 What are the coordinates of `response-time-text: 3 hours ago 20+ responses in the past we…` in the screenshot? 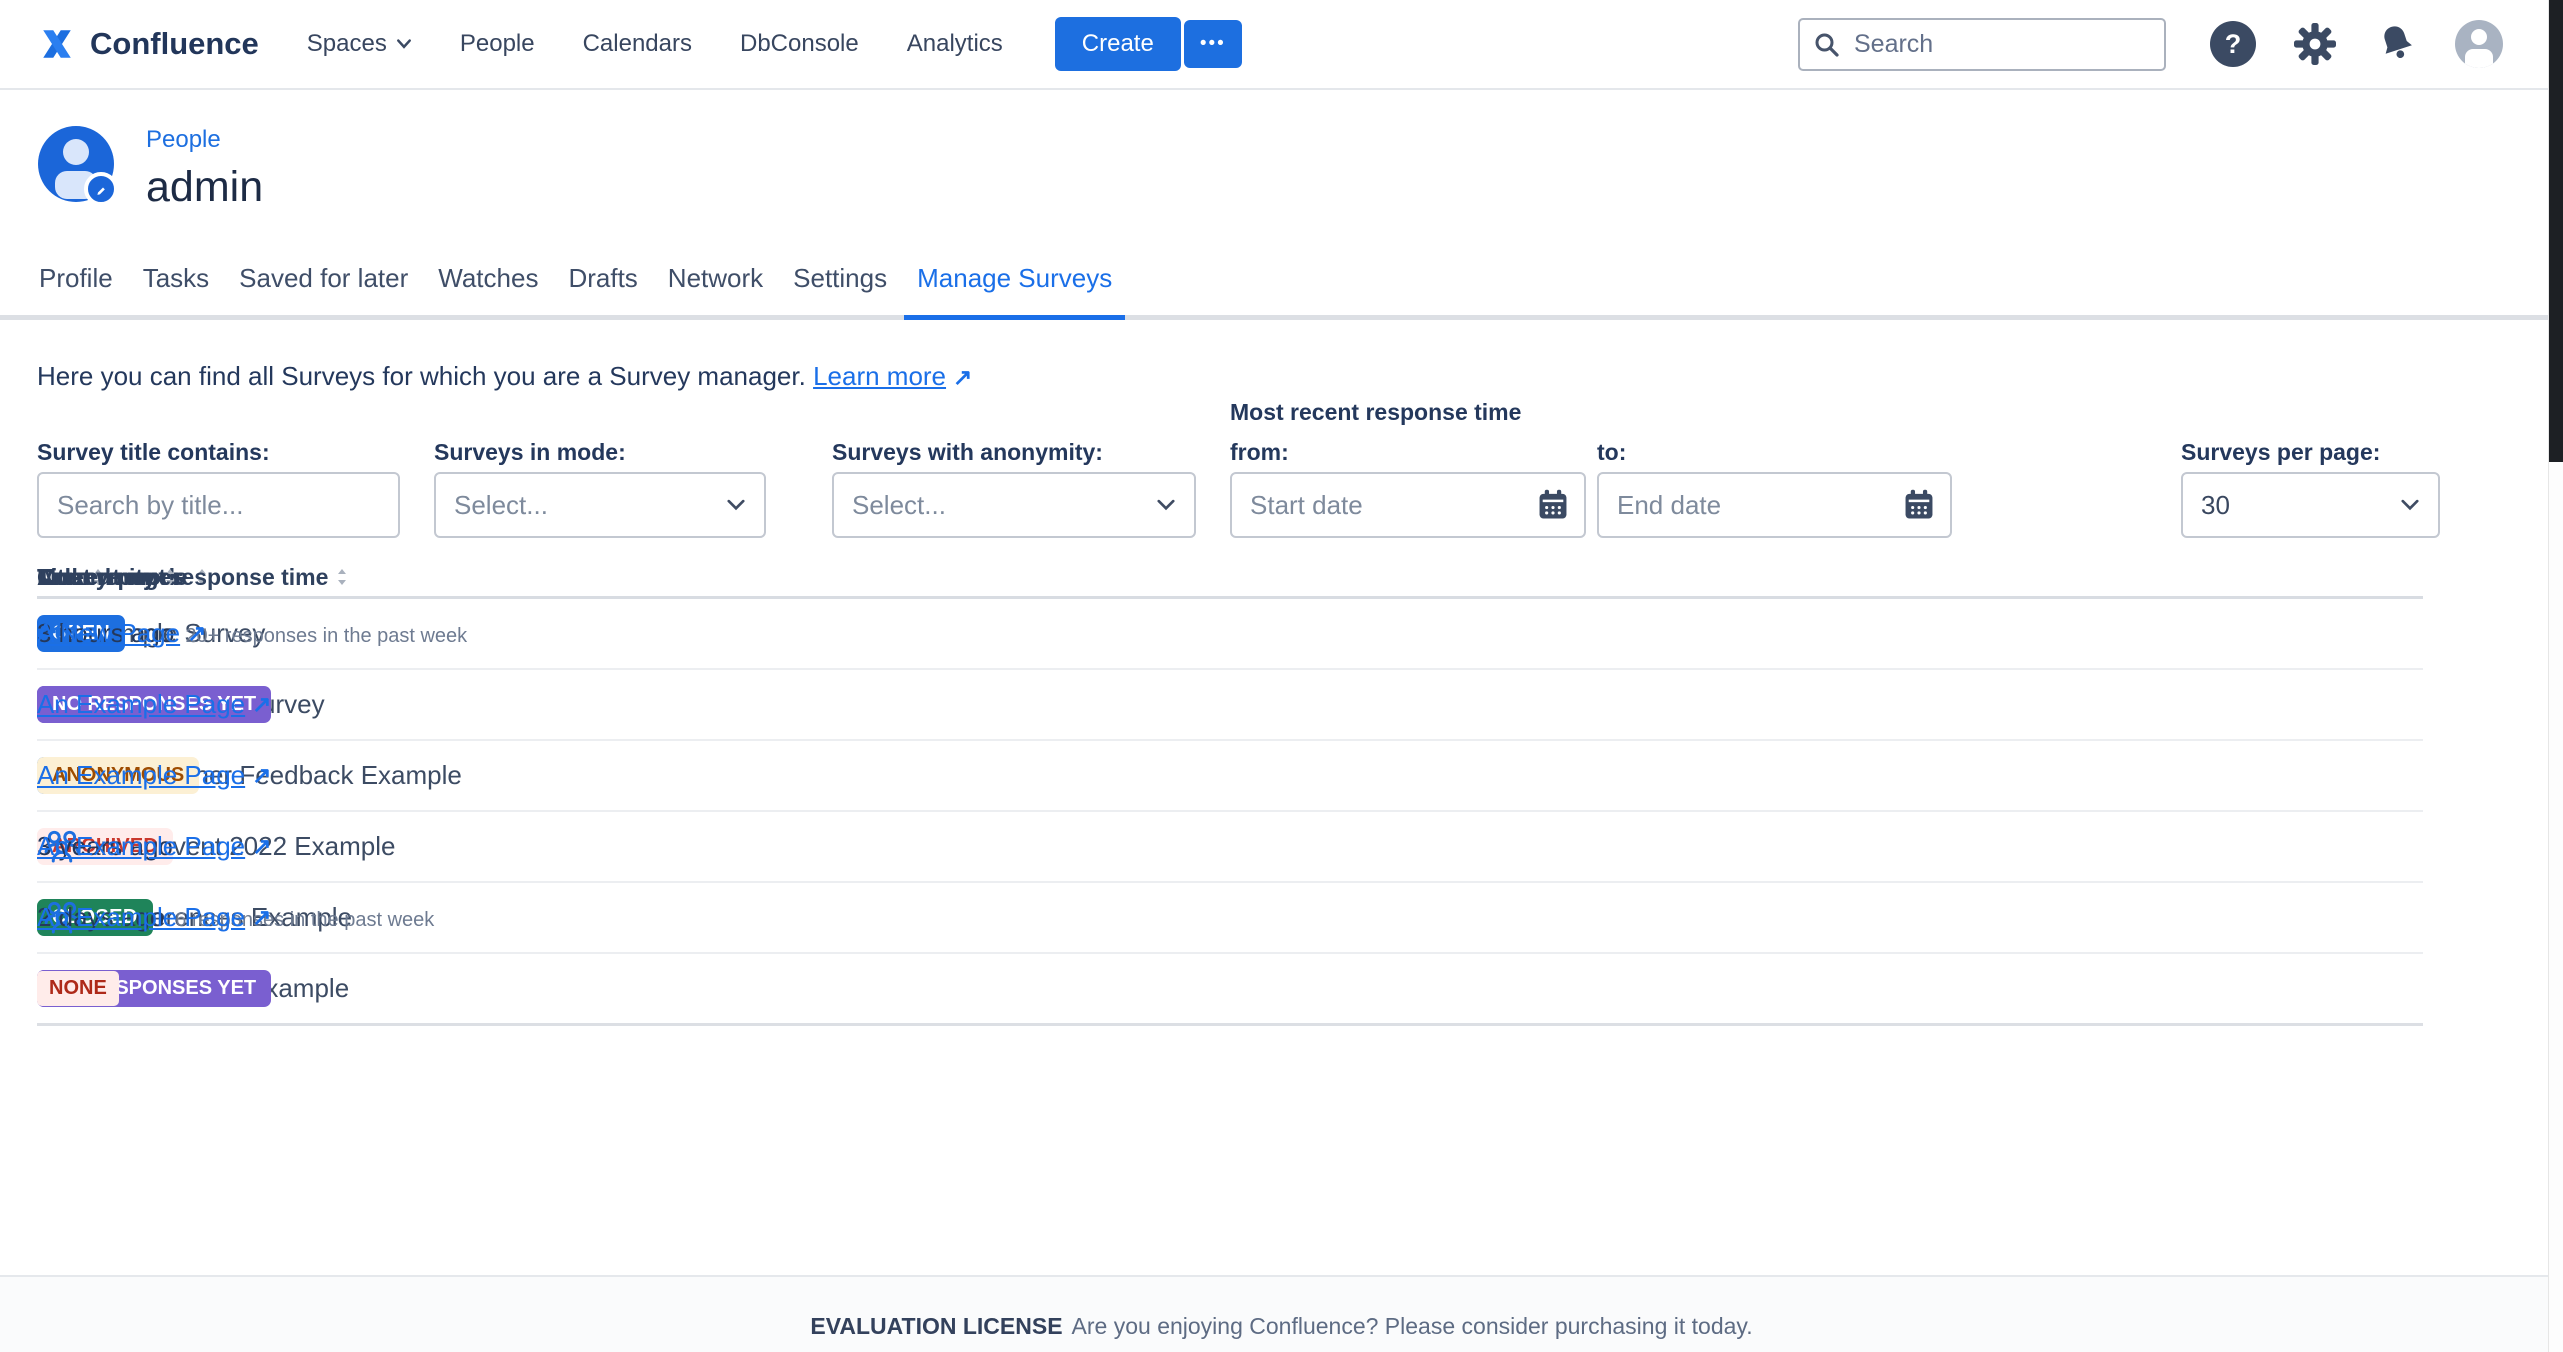 It's located at (252, 633).